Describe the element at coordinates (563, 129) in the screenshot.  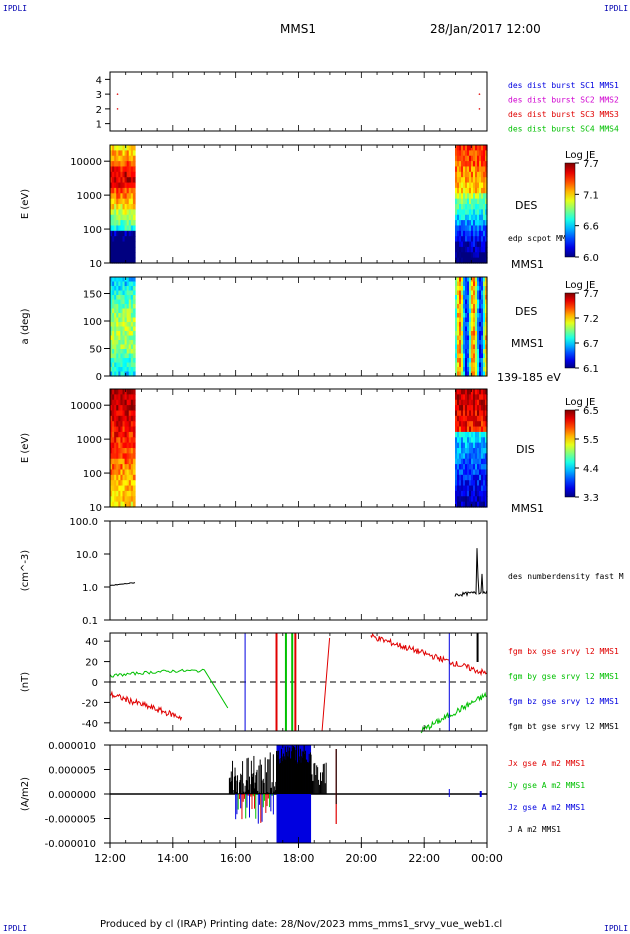
I see `legend-burst: des dist burst SC4 MMS4` at that location.